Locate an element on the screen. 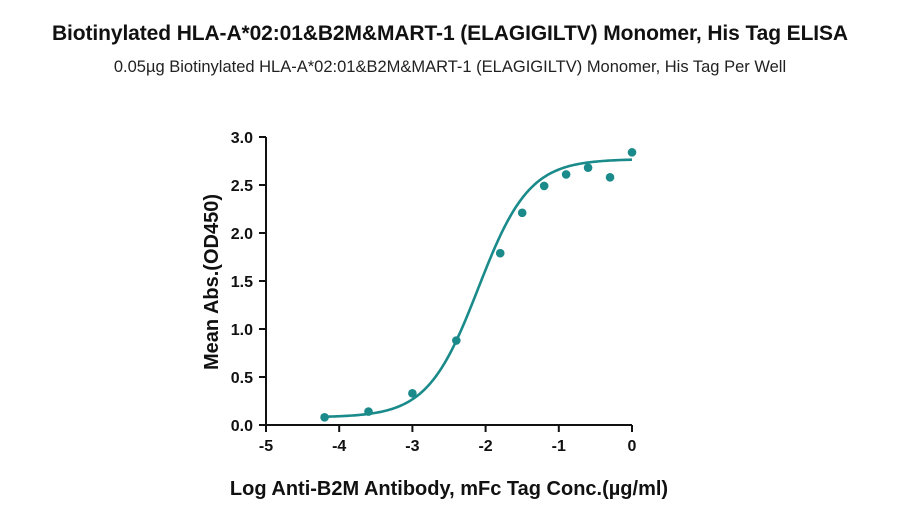 This screenshot has height=520, width=900. y-axis-label: Mean Abs.(OD450) is located at coordinates (212, 282).